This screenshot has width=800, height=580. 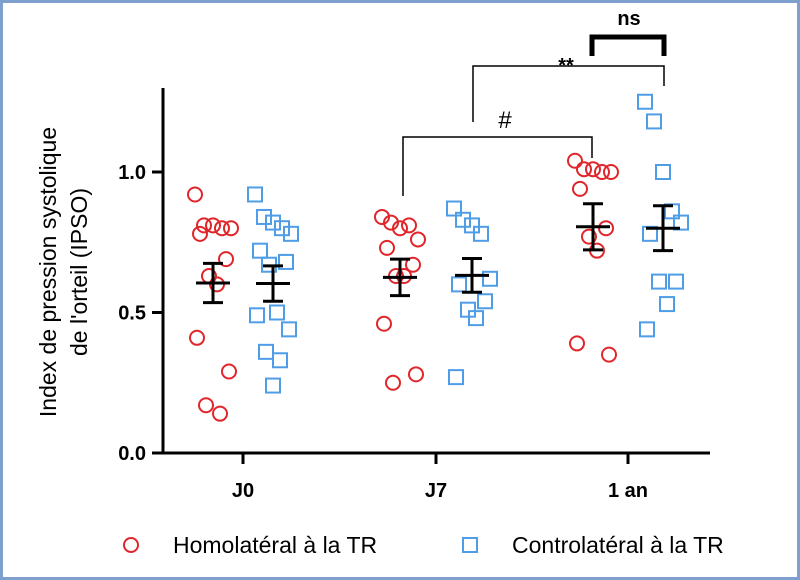 I want to click on y-axis-title-line2: de l'orteil (IPSO), so click(x=79, y=272).